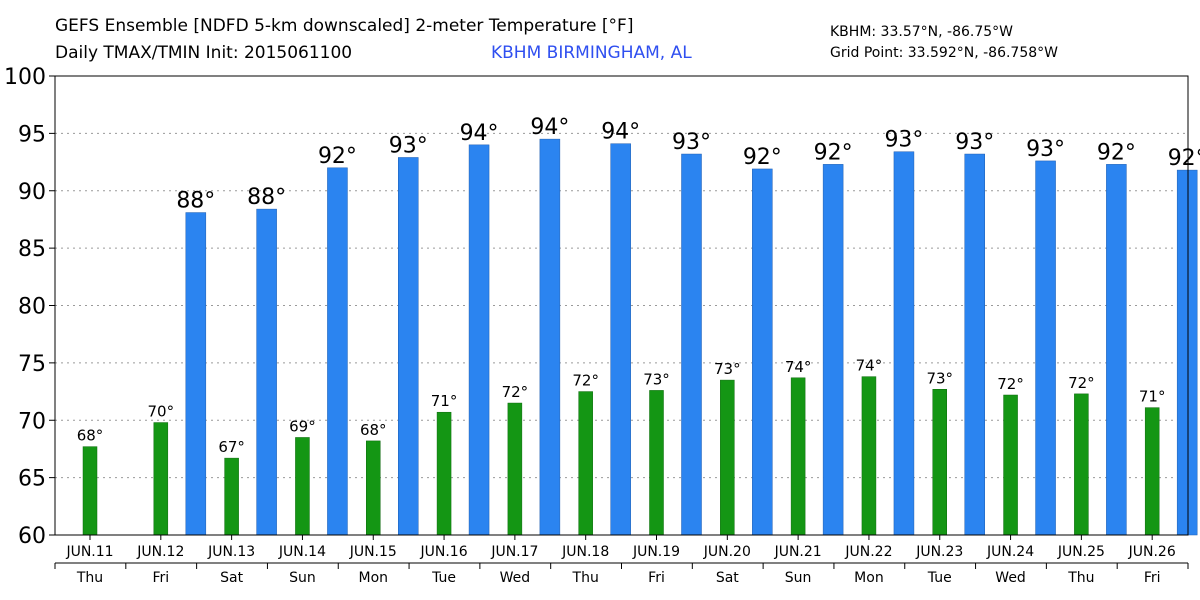 The height and width of the screenshot is (600, 1200). What do you see at coordinates (1010, 552) in the screenshot?
I see `x-date-label: JUN.24` at bounding box center [1010, 552].